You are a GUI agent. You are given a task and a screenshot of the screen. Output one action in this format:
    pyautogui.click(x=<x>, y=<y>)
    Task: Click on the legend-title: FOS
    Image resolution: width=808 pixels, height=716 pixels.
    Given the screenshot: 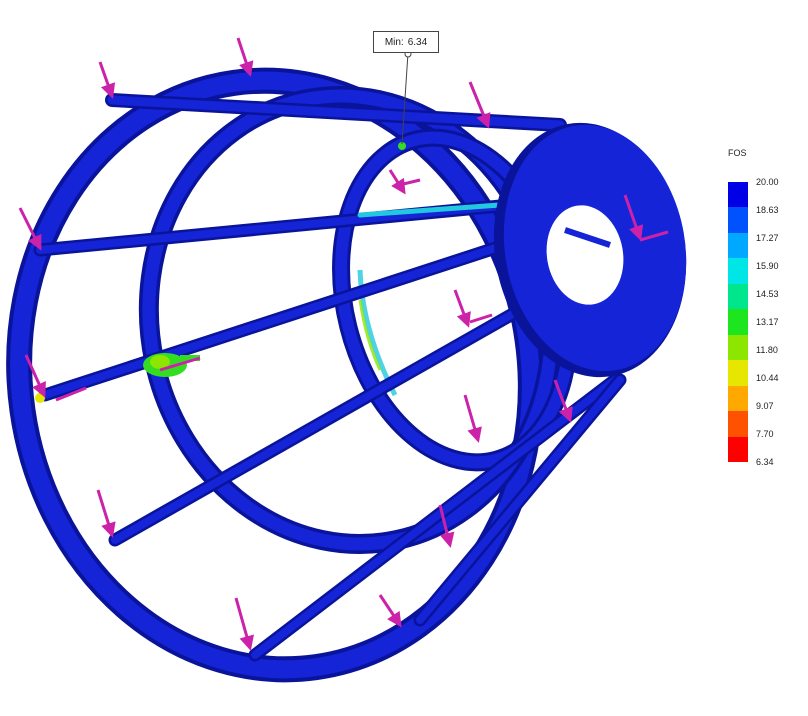 What is the action you would take?
    pyautogui.click(x=737, y=153)
    